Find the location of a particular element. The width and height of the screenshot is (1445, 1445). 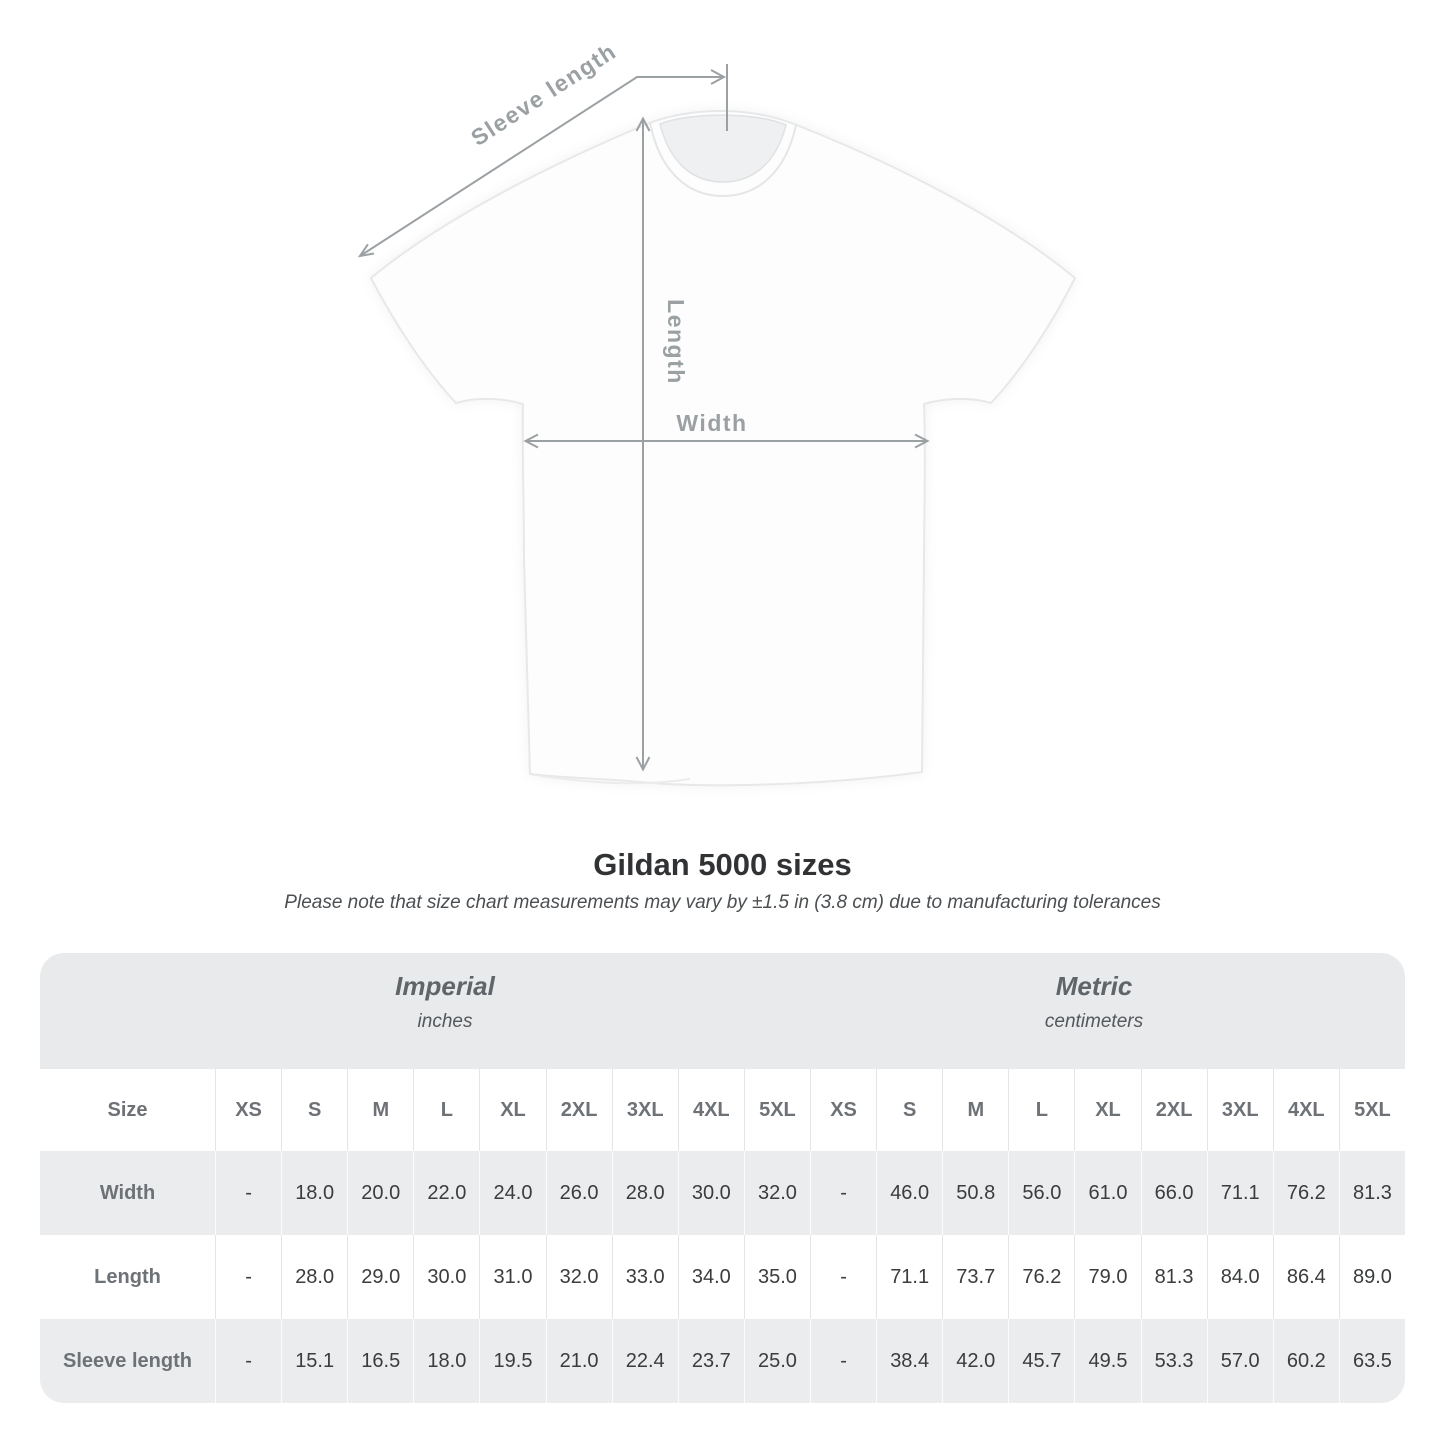

imperial-size-header-cell: 3XL is located at coordinates (644, 1110).